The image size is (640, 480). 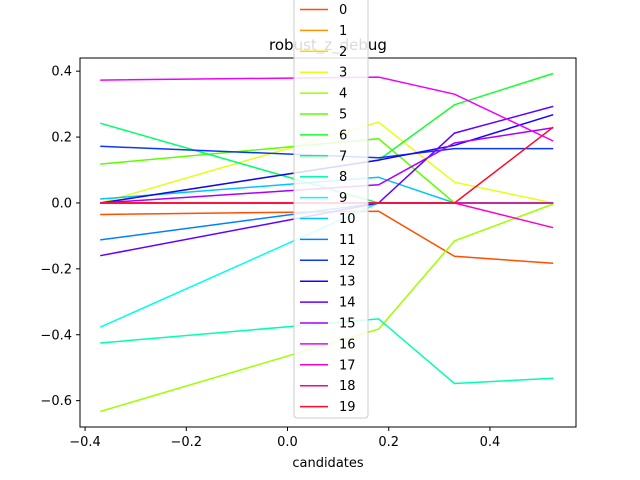 What do you see at coordinates (347, 240) in the screenshot?
I see `legend-label-11: 11` at bounding box center [347, 240].